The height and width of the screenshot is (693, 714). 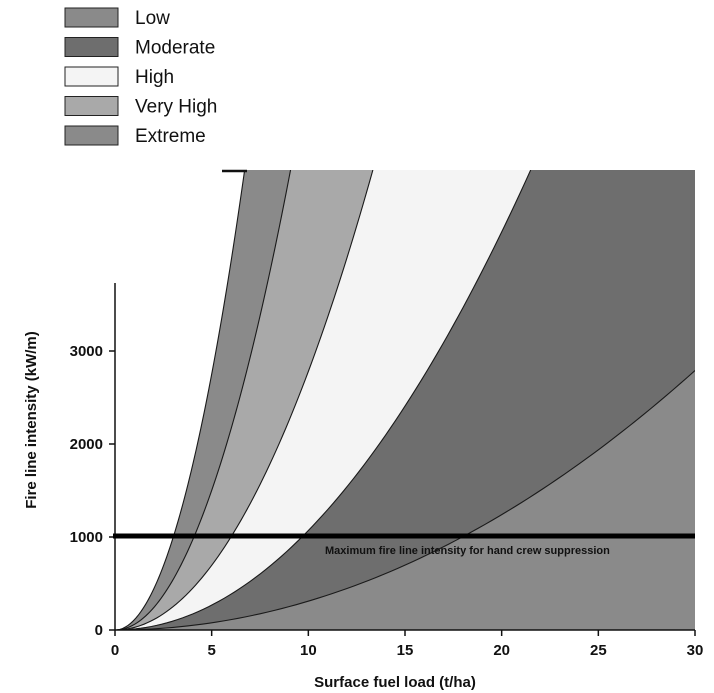 What do you see at coordinates (405, 650) in the screenshot?
I see `x-tick-label: 15` at bounding box center [405, 650].